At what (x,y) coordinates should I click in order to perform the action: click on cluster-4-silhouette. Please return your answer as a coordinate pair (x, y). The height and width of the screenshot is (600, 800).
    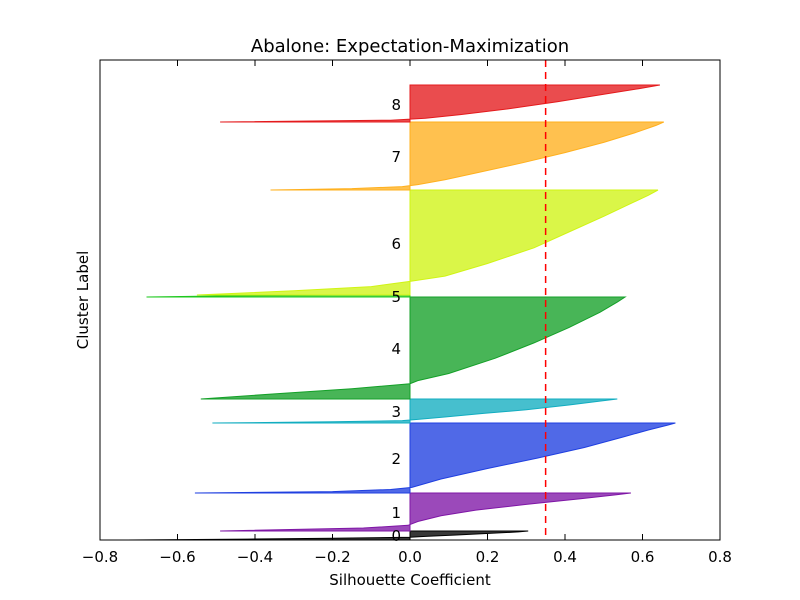
    Looking at the image, I should click on (413, 348).